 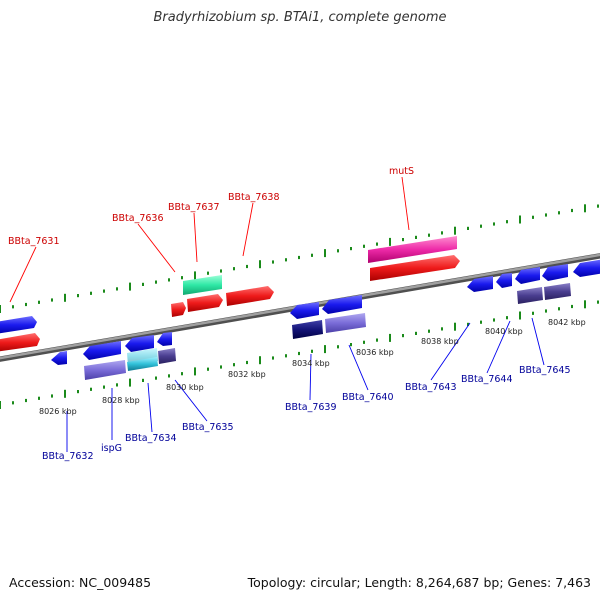 I want to click on kbp-label: 8042 kbp, so click(x=567, y=322).